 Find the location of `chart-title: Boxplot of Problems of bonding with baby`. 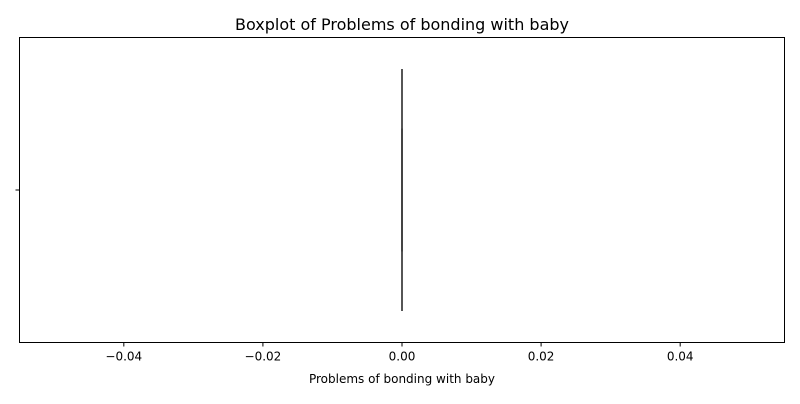

chart-title: Boxplot of Problems of bonding with baby is located at coordinates (402, 24).